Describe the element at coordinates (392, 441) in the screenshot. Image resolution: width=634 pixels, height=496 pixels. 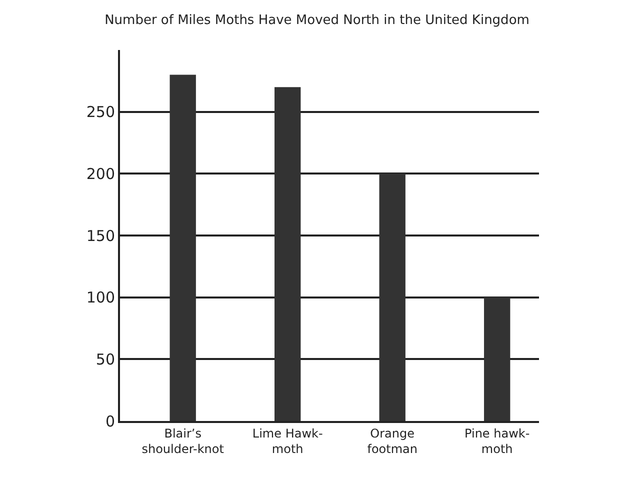
I see `x-tick-label: Orange footman` at that location.